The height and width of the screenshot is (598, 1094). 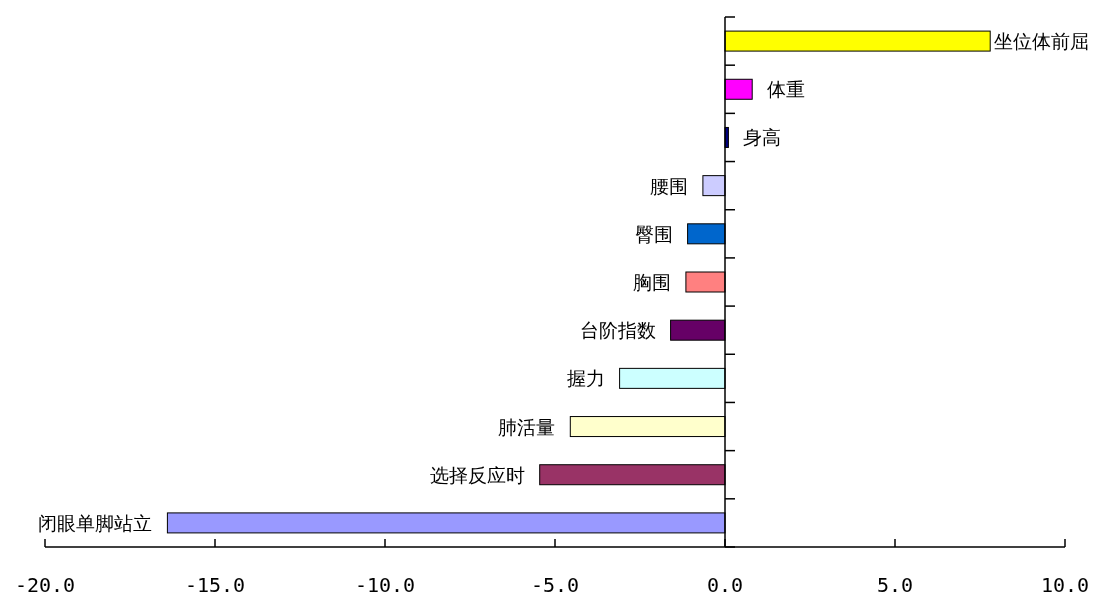 What do you see at coordinates (477, 474) in the screenshot?
I see `y-tick-label: 选择反应时` at bounding box center [477, 474].